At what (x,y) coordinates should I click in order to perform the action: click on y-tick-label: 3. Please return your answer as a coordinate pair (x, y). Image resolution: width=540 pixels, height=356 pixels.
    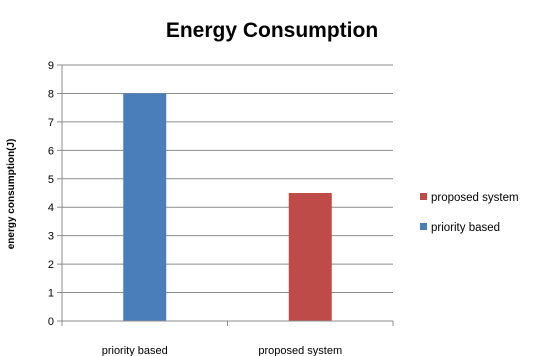
    Looking at the image, I should click on (51, 237).